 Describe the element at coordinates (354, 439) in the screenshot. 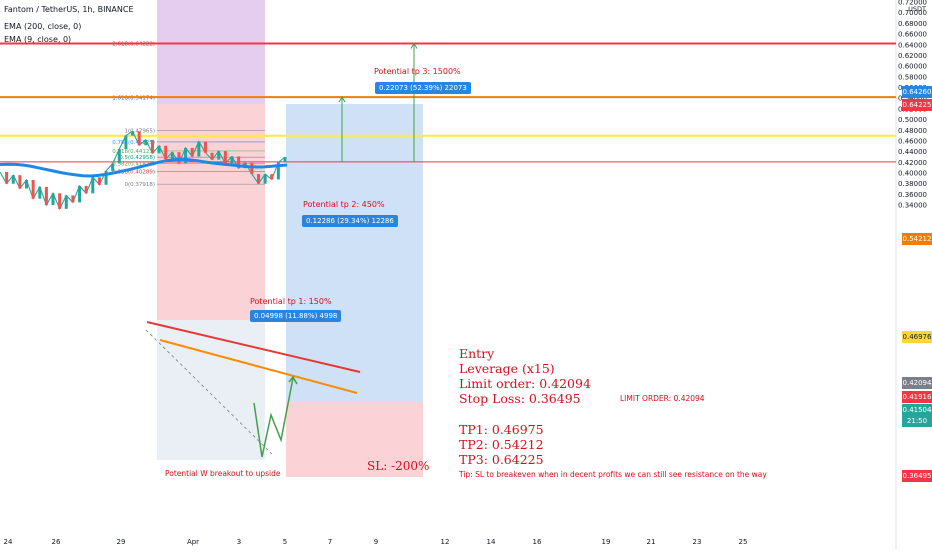

I see `long-position-stop` at that location.